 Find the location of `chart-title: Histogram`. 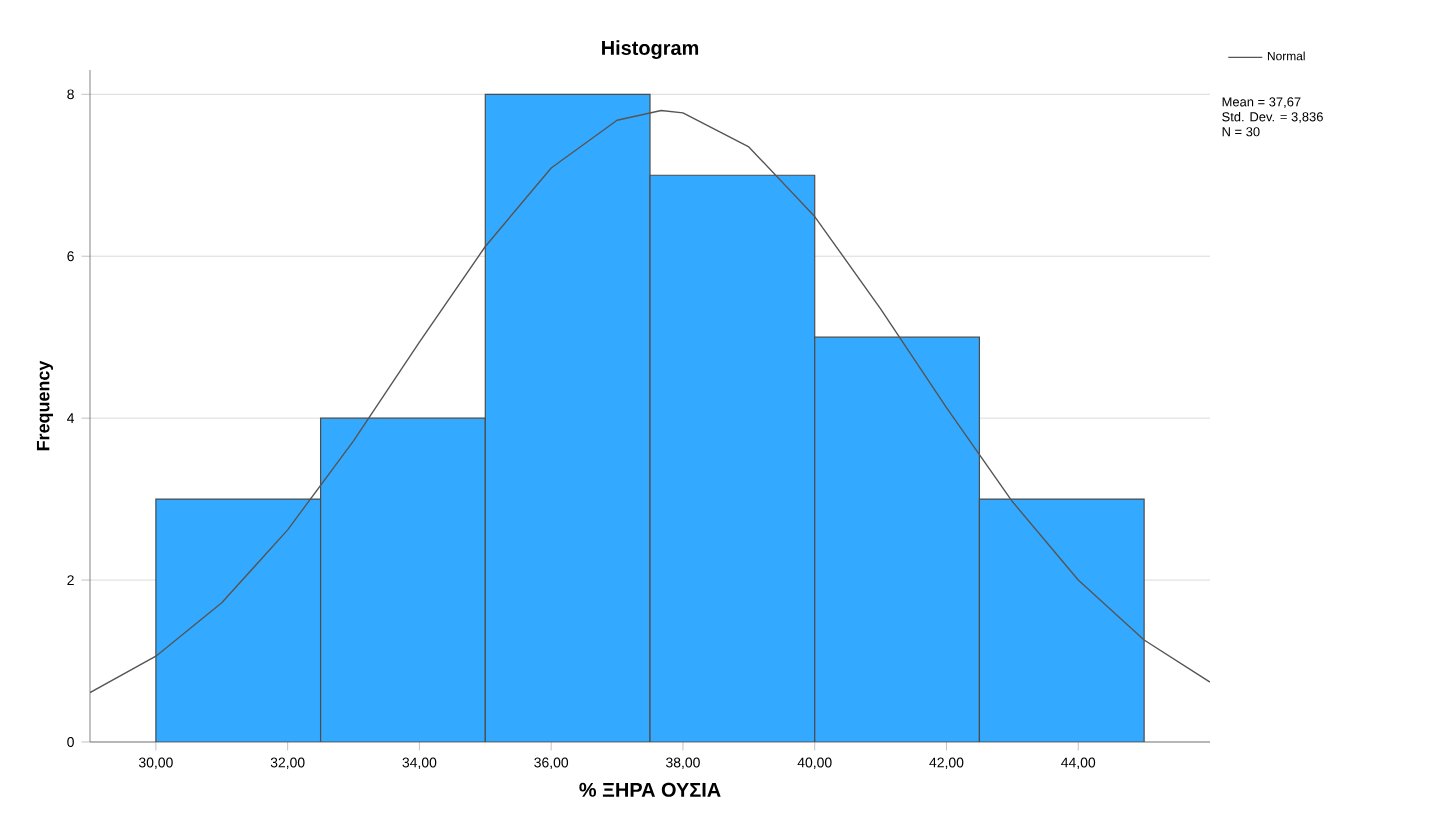

chart-title: Histogram is located at coordinates (650, 50).